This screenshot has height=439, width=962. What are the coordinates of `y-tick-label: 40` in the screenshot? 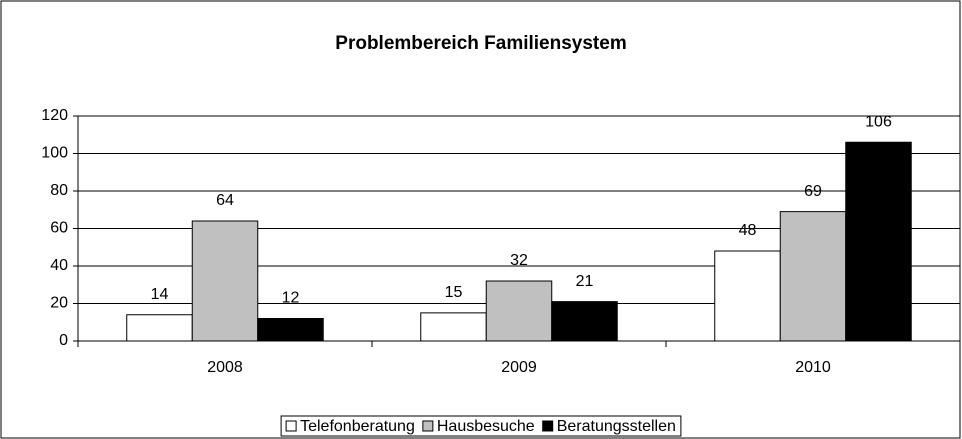 It's located at (59, 265).